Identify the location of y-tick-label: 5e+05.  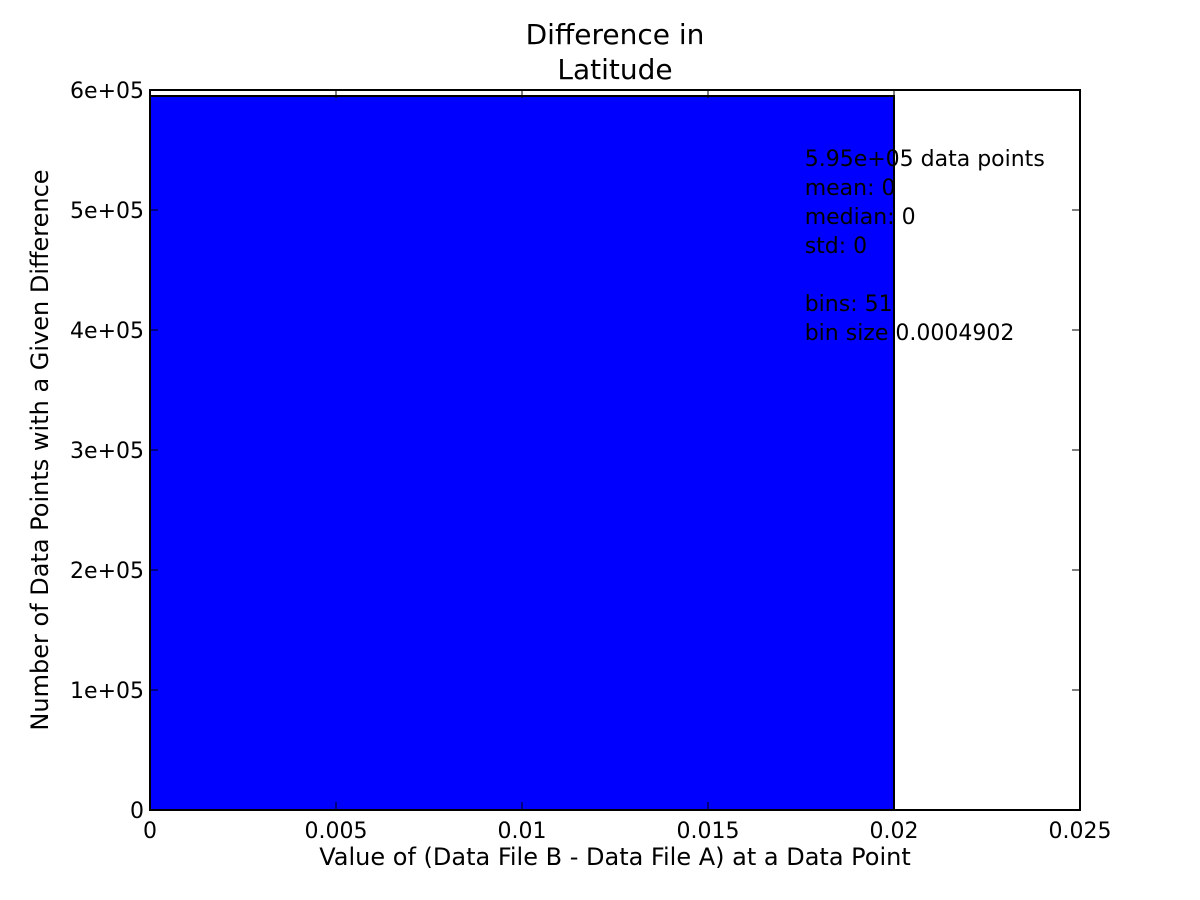
(107, 211).